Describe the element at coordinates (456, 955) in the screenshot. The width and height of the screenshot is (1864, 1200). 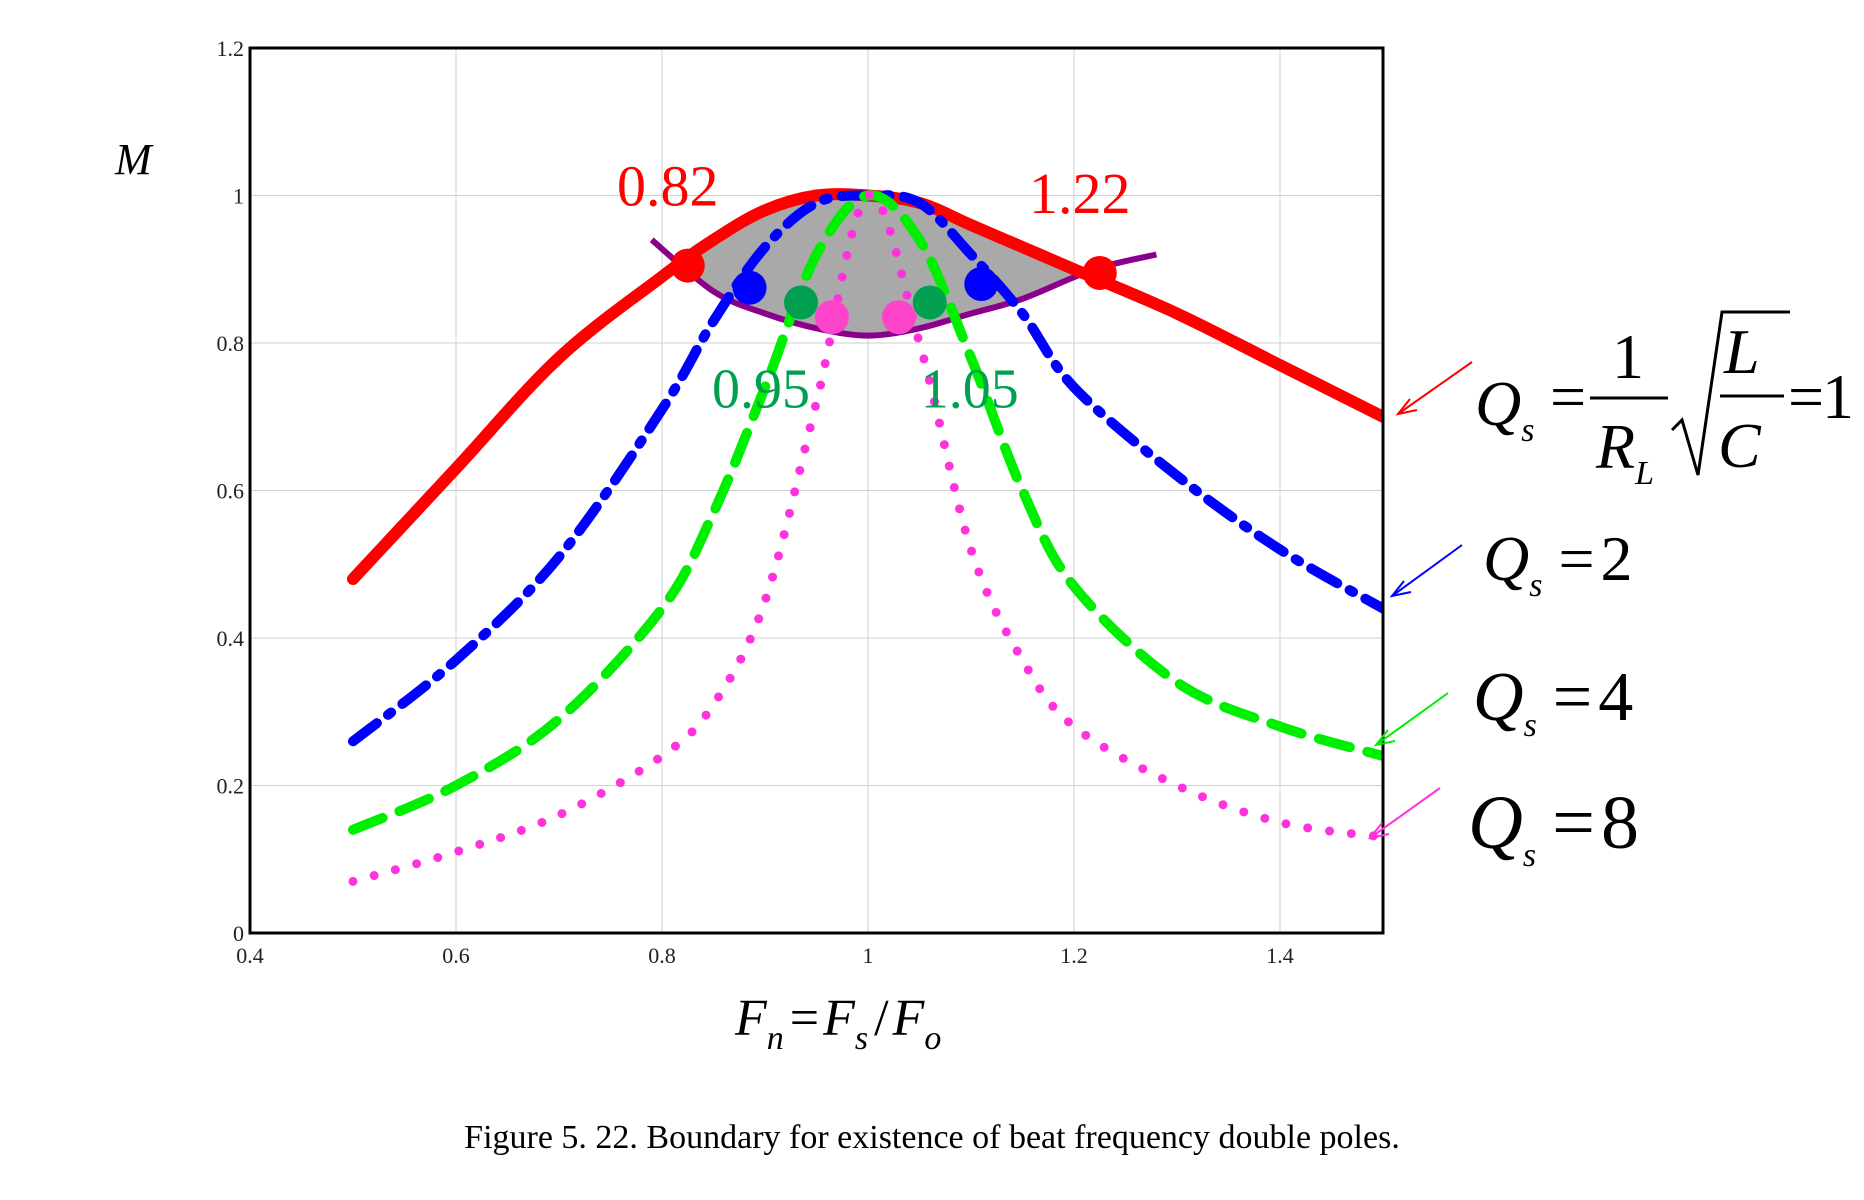
I see `x-tick-label-1: 0.6` at that location.